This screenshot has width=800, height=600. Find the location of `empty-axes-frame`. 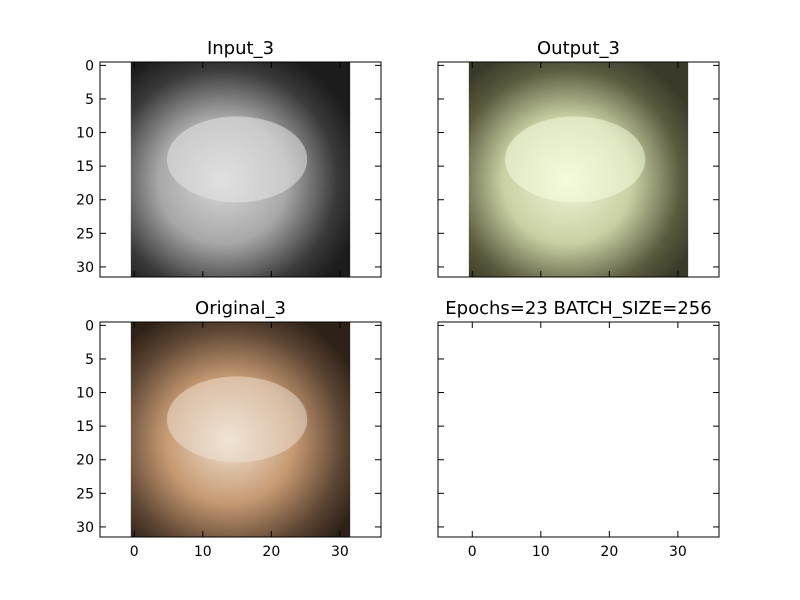

empty-axes-frame is located at coordinates (578, 429).